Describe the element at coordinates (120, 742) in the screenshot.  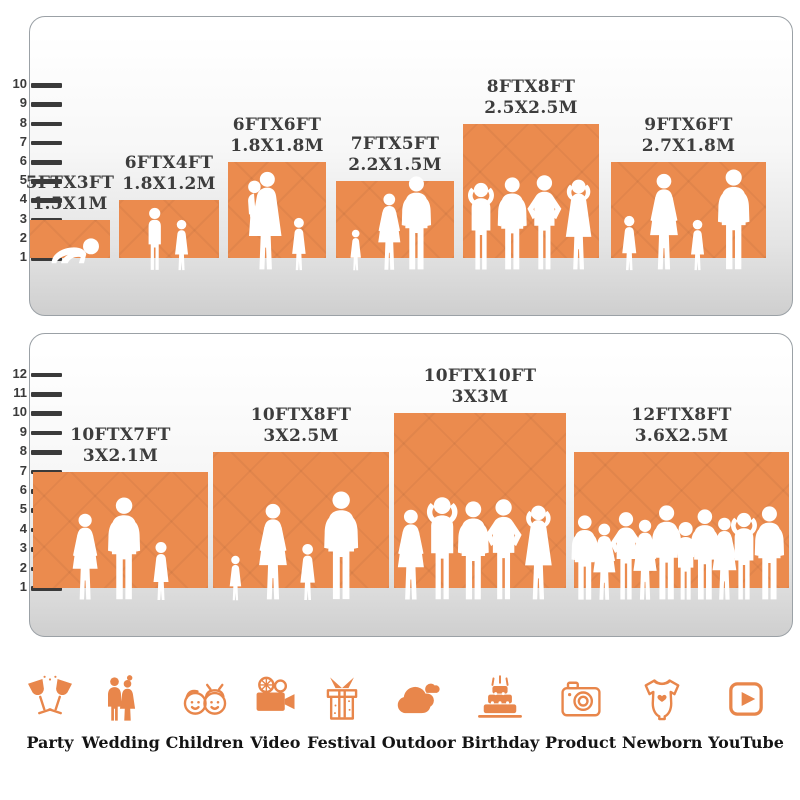
I see `category-label: Wedding` at that location.